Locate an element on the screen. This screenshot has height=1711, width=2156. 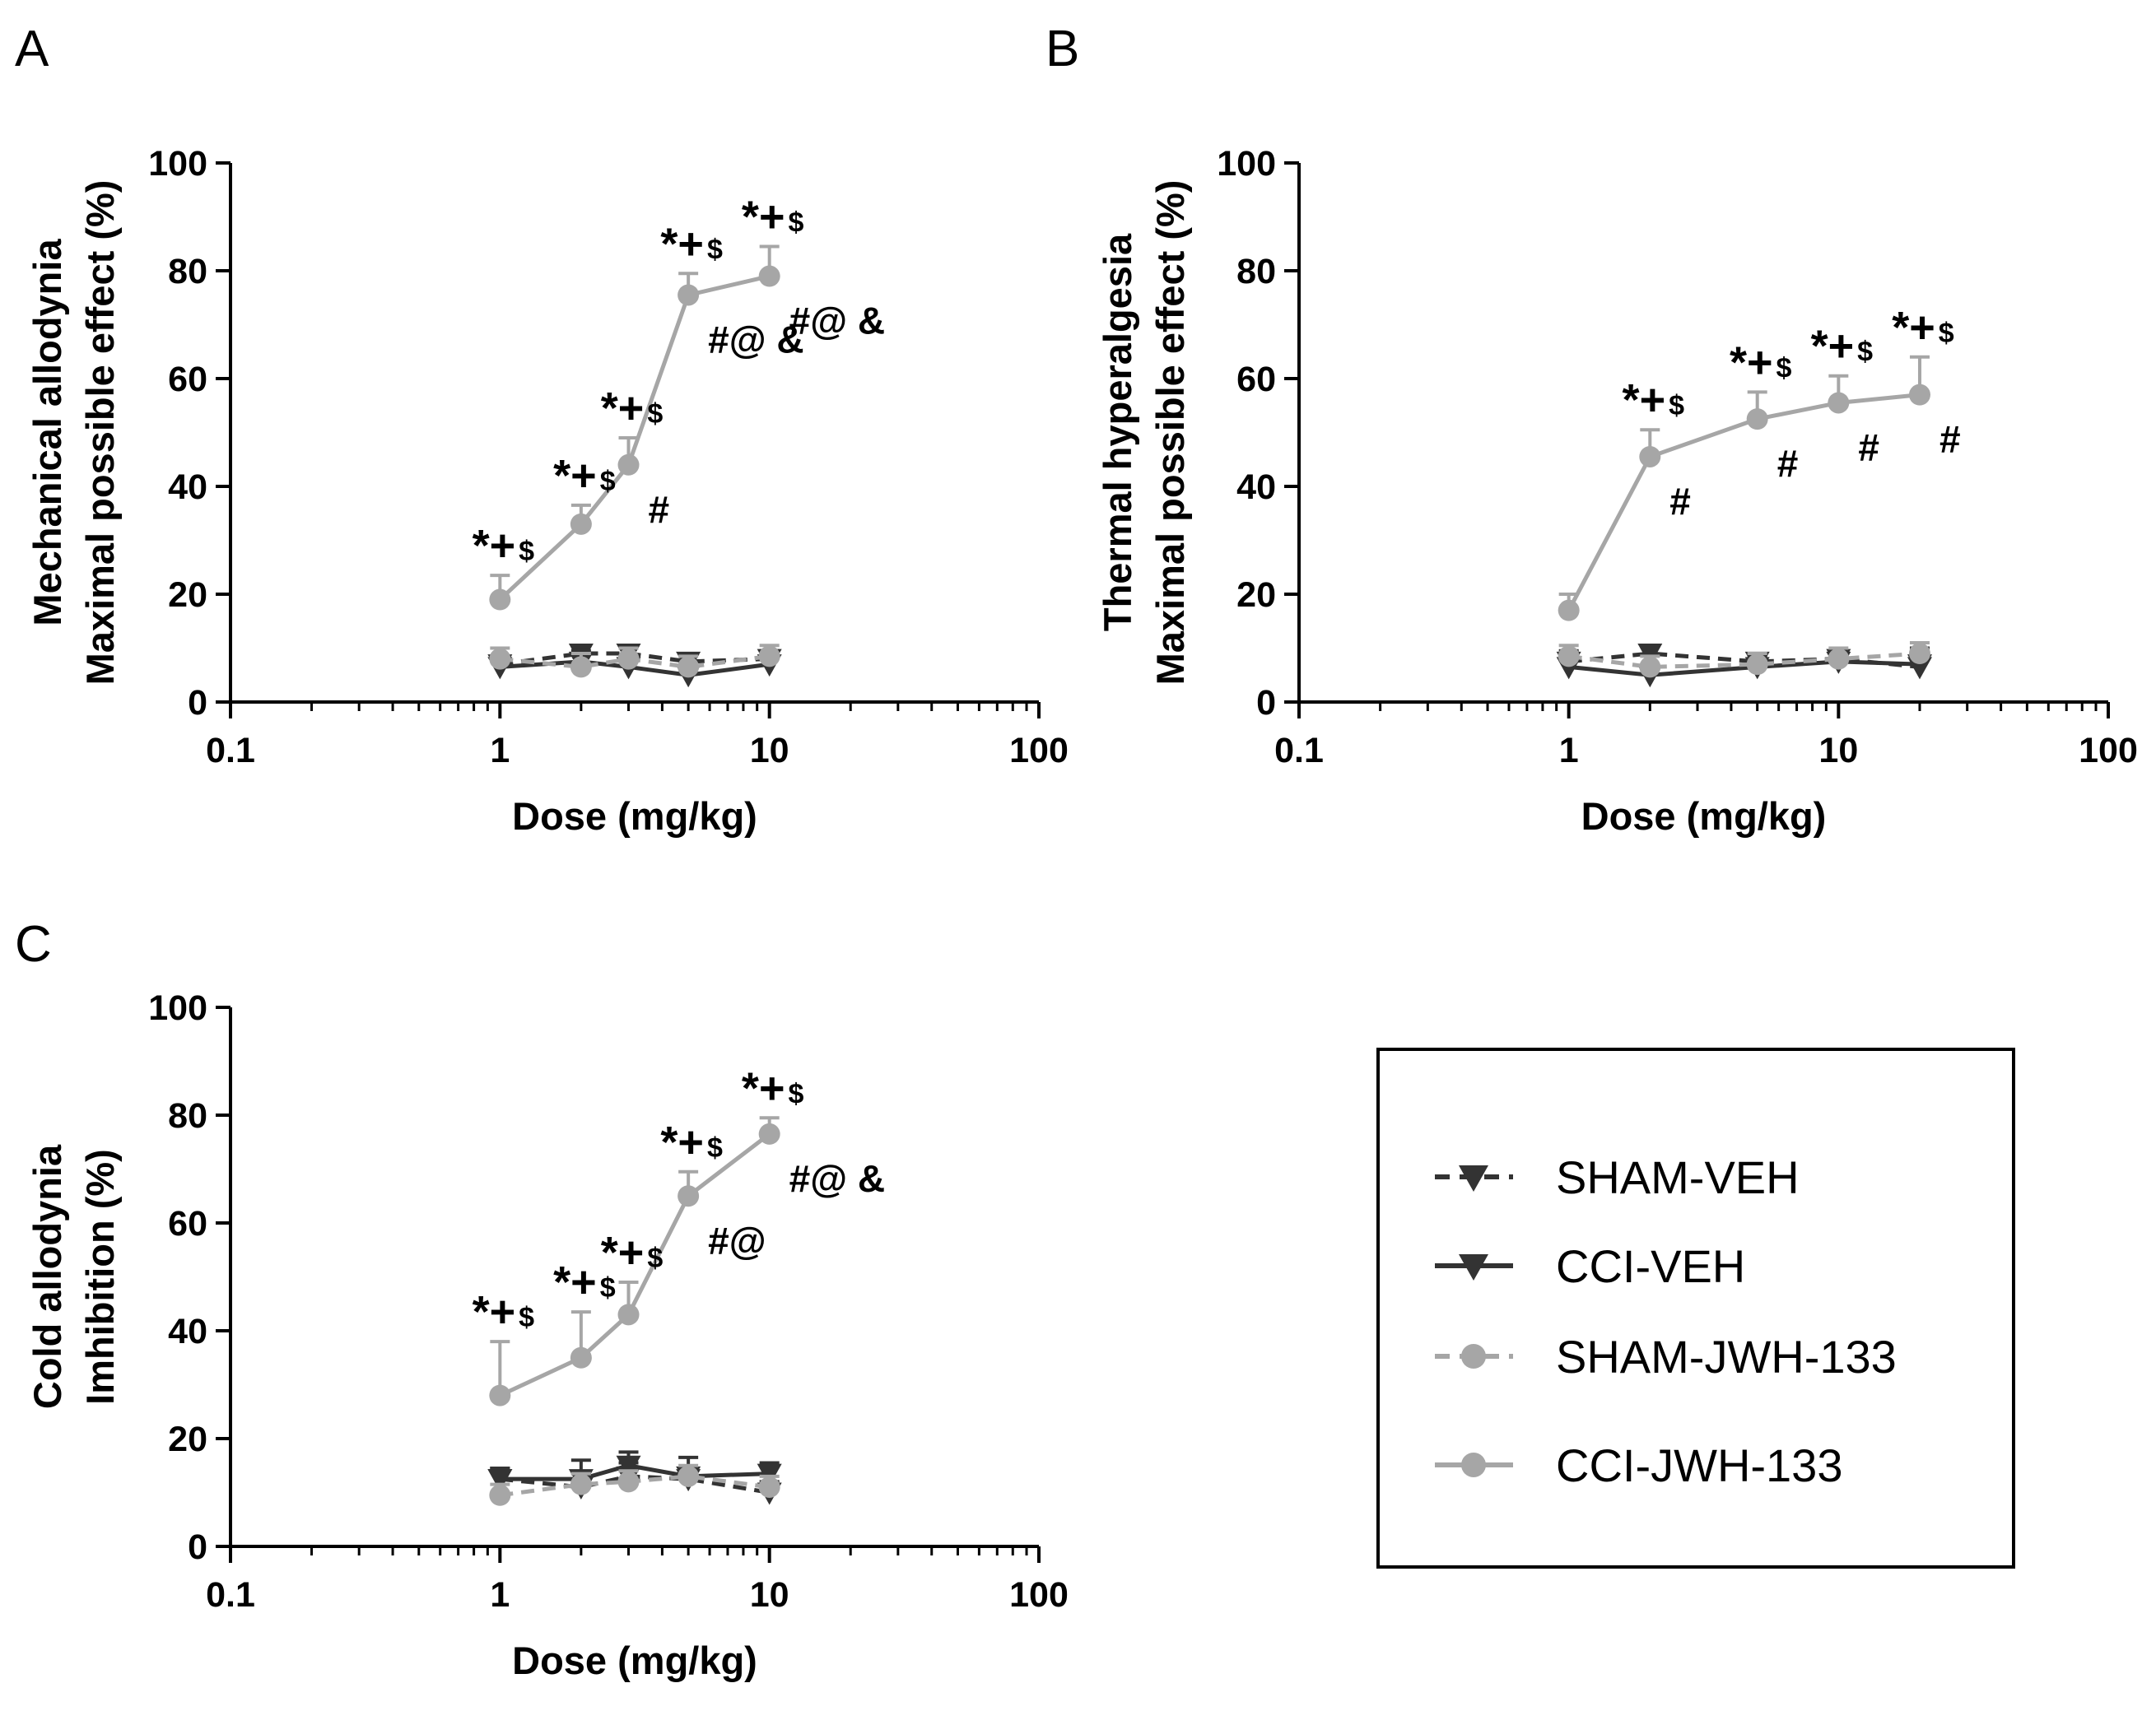
y-axis-title-line-1: Mechanical allodynia is located at coordinates (47, 432).